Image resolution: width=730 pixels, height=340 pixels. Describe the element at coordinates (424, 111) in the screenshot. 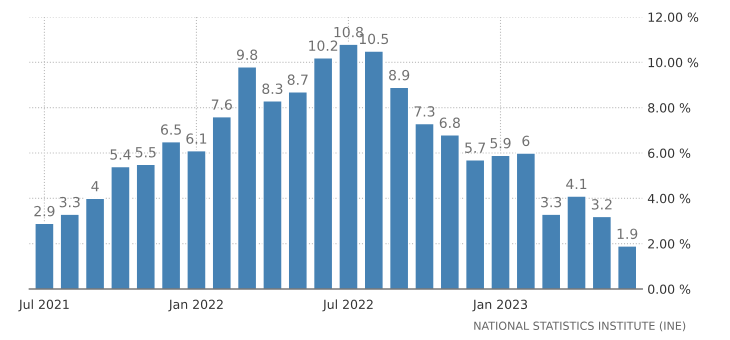

I see `data-label: 7.3` at that location.